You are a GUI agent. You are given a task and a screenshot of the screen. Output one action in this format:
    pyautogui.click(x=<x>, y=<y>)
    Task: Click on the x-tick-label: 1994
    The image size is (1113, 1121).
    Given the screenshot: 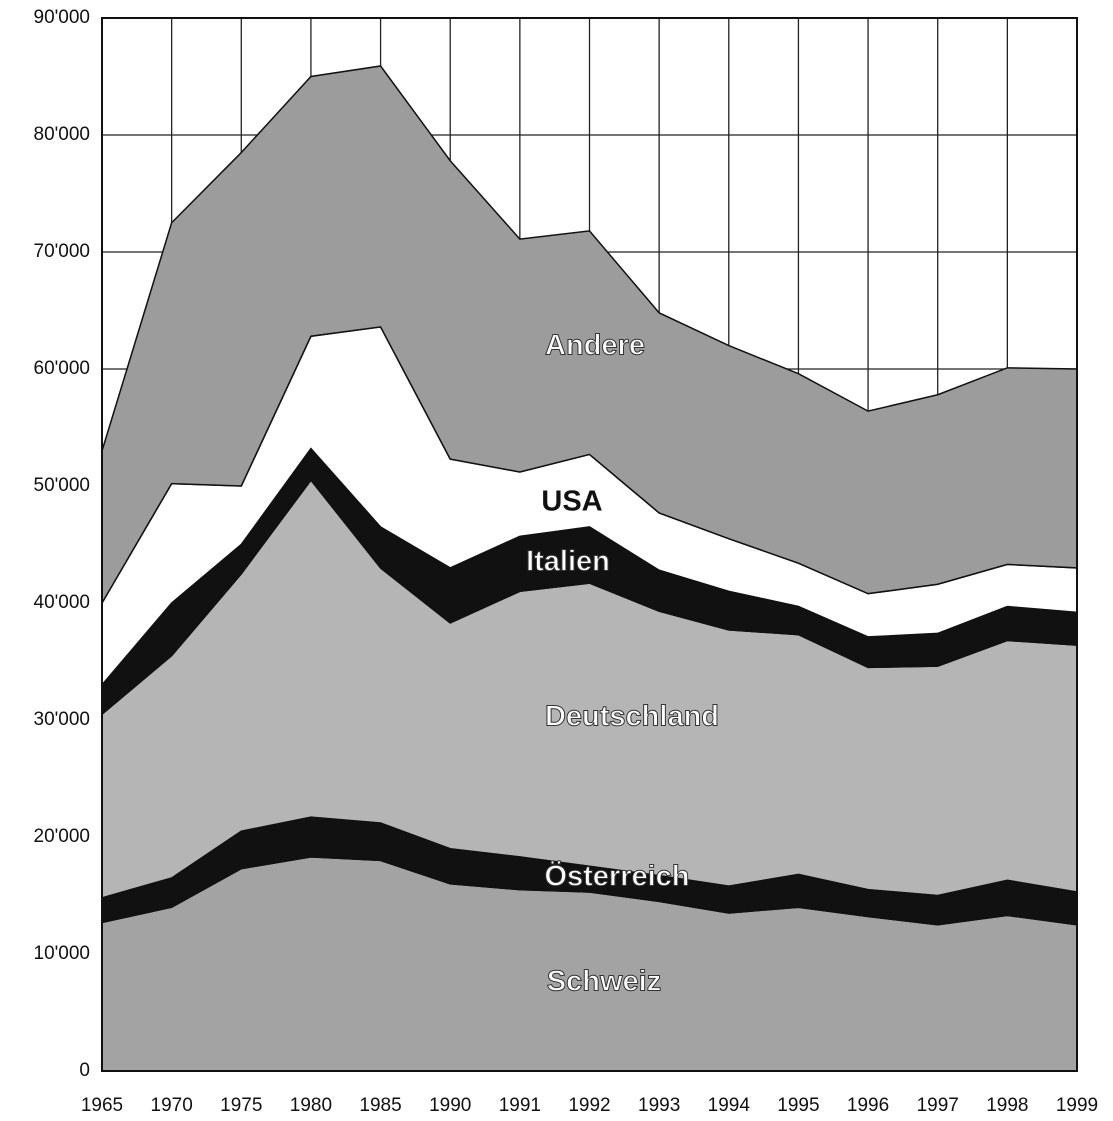 What is the action you would take?
    pyautogui.click(x=729, y=1105)
    